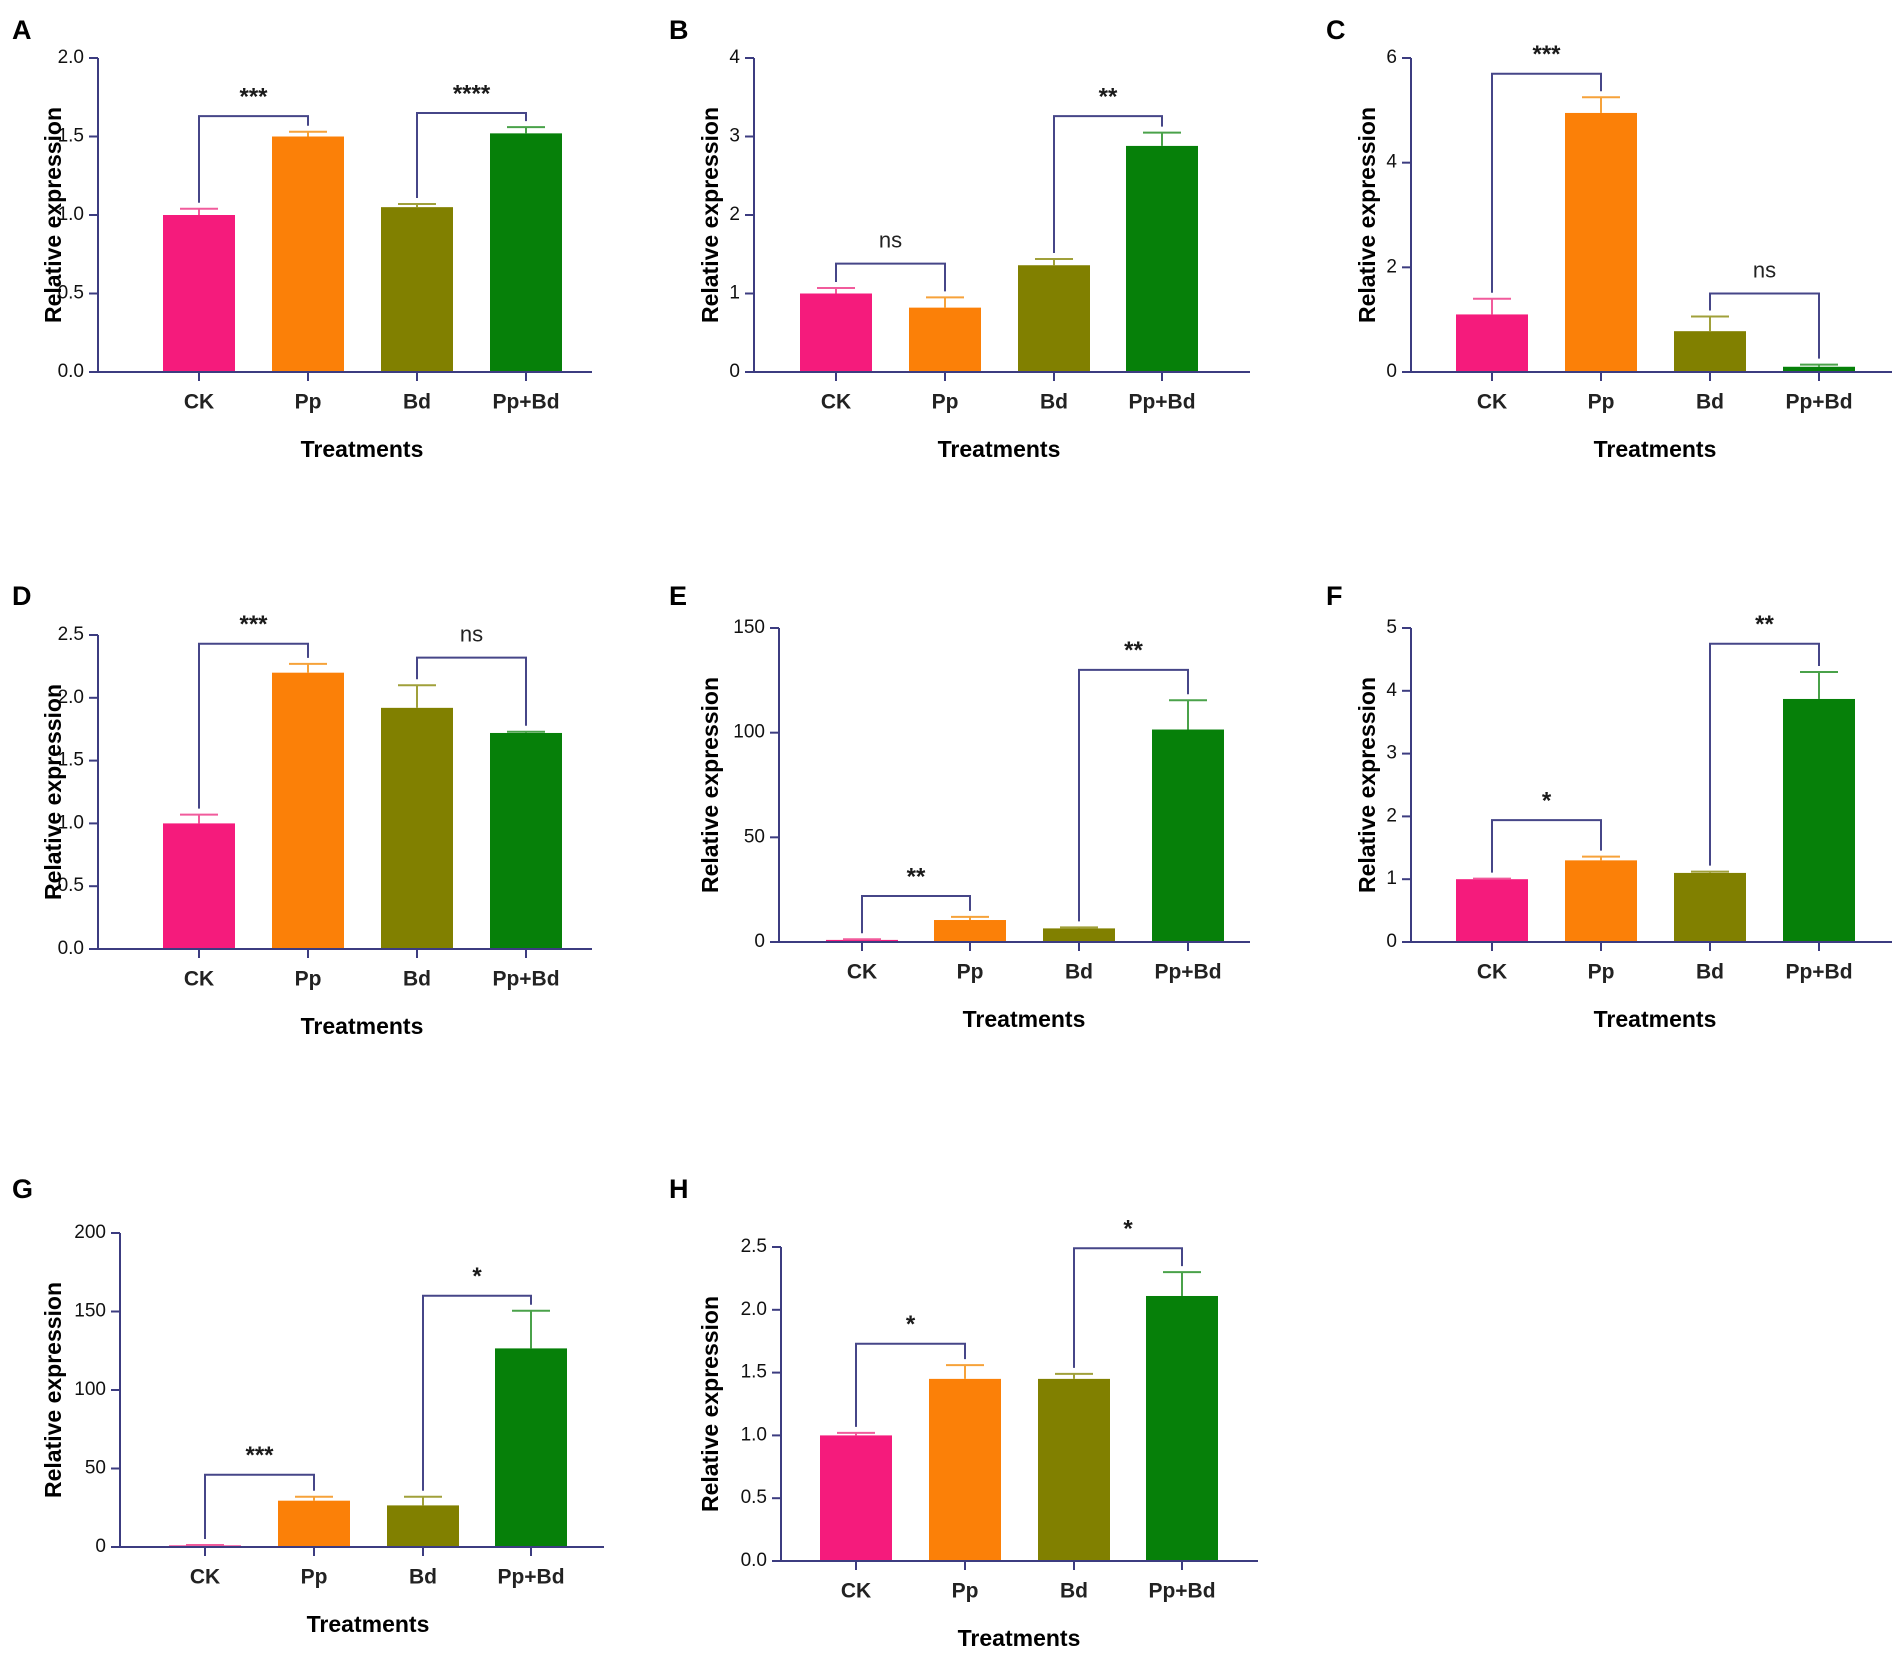  What do you see at coordinates (1391, 57) in the screenshot?
I see `y-tick-label: 6` at bounding box center [1391, 57].